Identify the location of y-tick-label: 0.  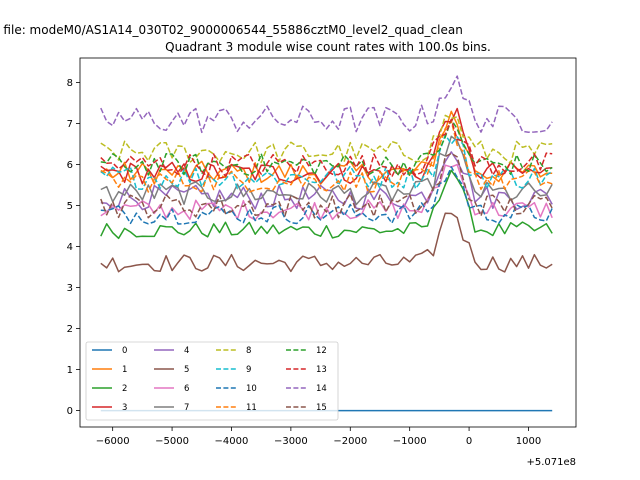
(70, 411).